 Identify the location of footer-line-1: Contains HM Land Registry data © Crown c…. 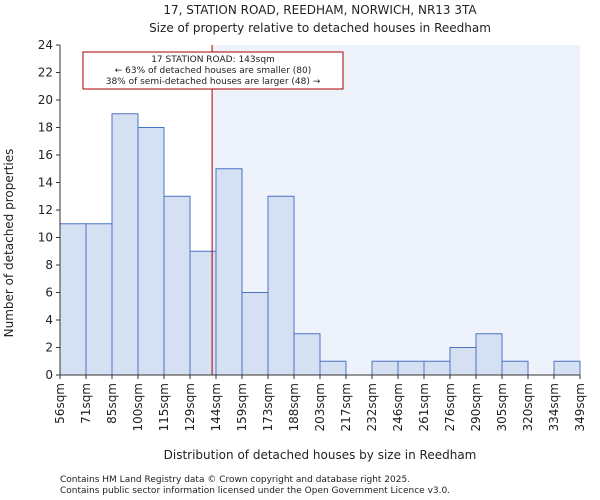
(235, 480).